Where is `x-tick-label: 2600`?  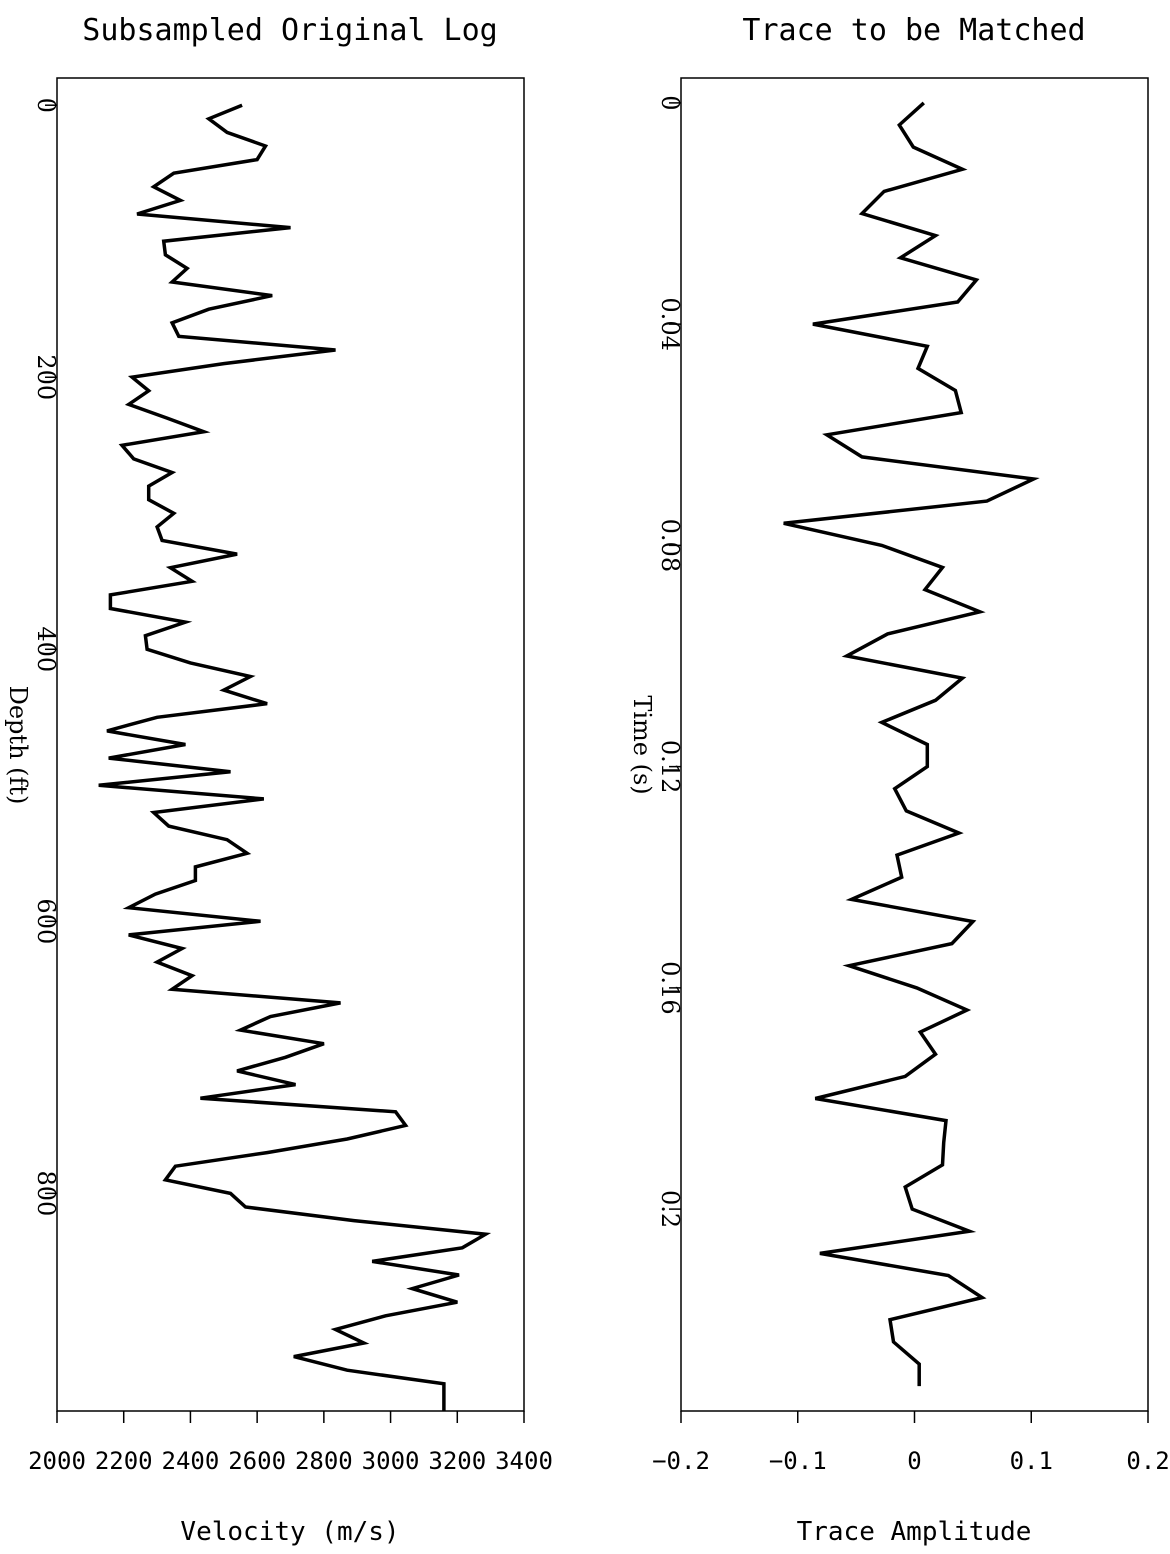
x-tick-label: 2600 is located at coordinates (257, 1461).